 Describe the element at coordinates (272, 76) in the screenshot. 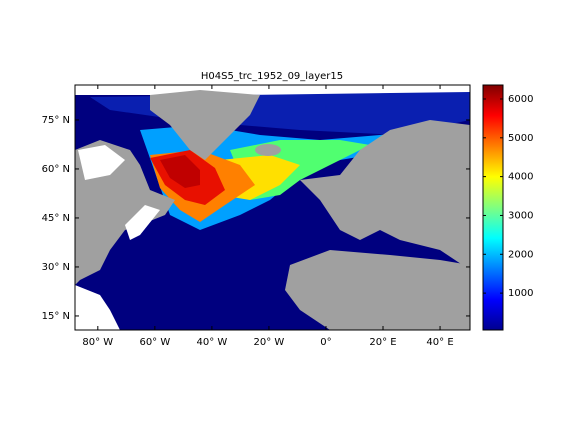

I see `chart-title: H04S5_trc_1952_09_layer15` at that location.